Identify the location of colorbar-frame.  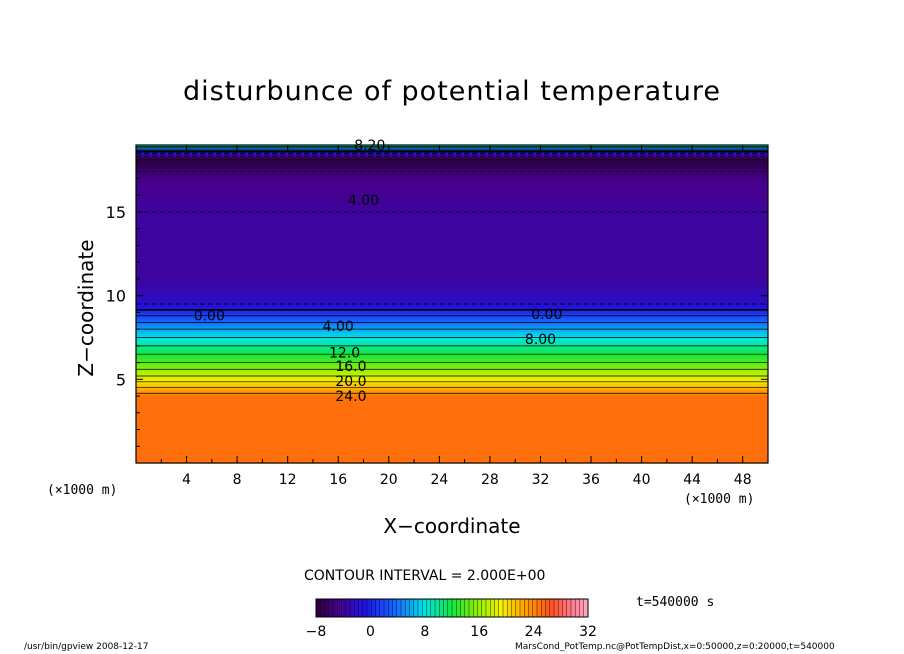
(452, 608).